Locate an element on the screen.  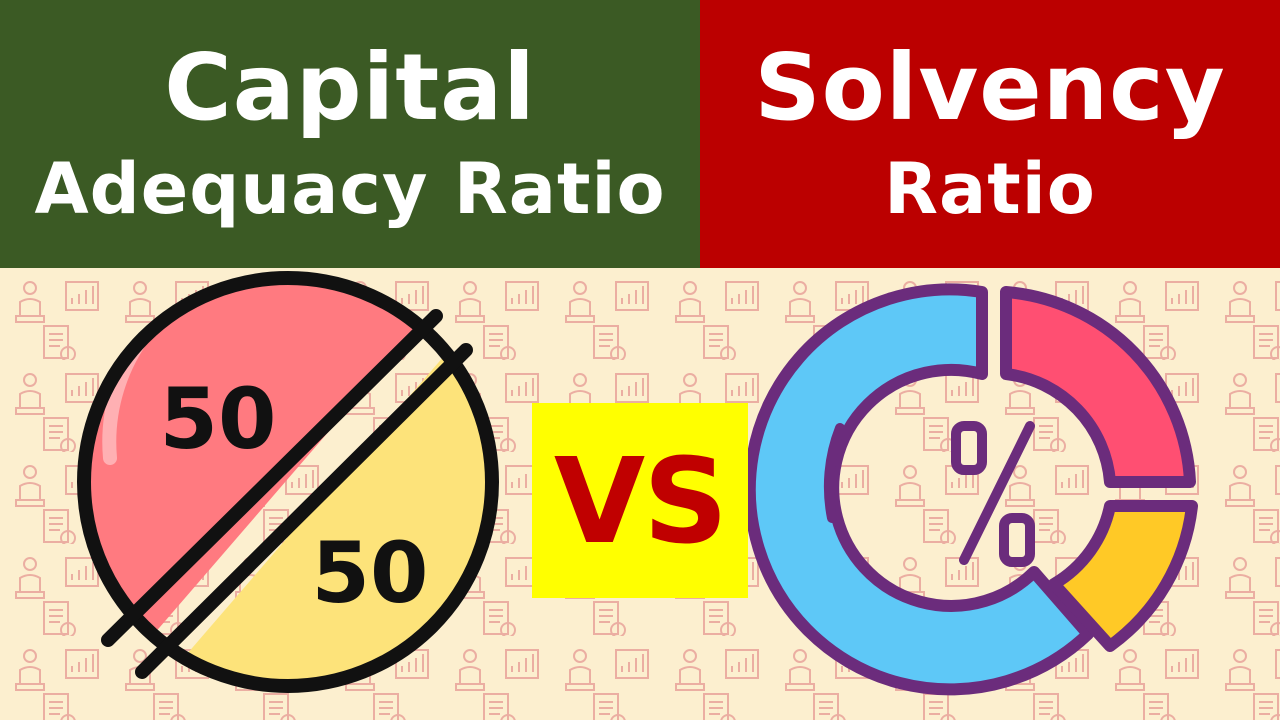
capital-title-line1: Capital is located at coordinates (350, 87).